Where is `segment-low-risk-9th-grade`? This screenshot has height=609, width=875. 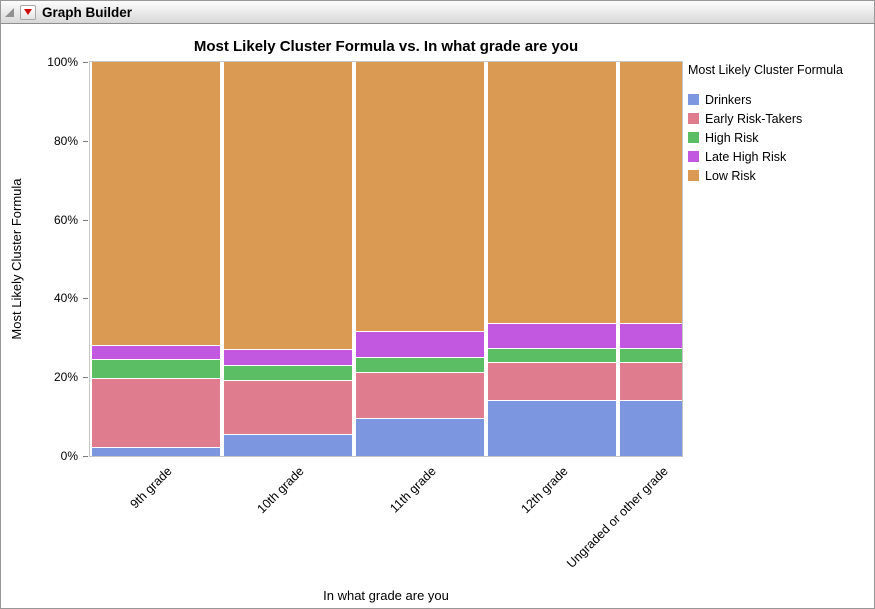 segment-low-risk-9th-grade is located at coordinates (156, 204).